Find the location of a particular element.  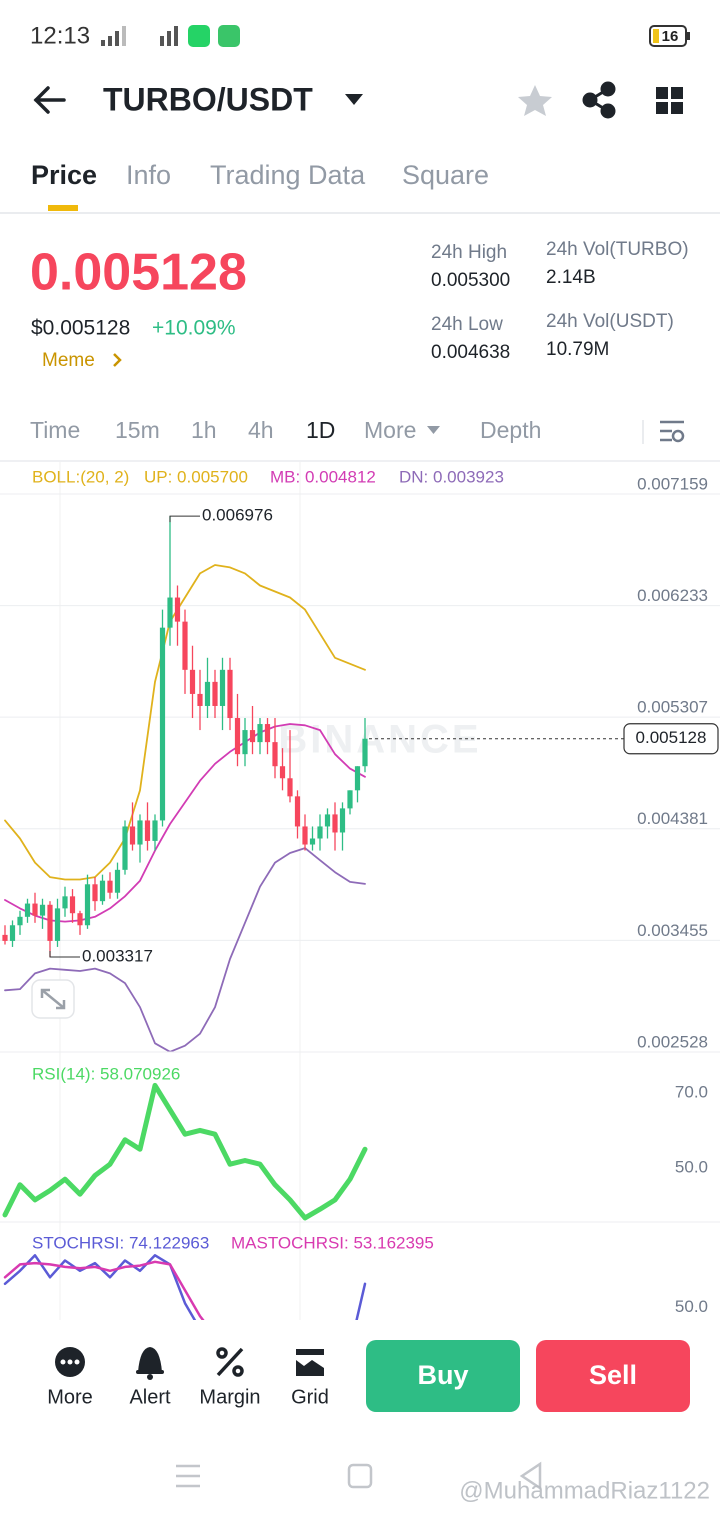

buy-button is located at coordinates (443, 1376).